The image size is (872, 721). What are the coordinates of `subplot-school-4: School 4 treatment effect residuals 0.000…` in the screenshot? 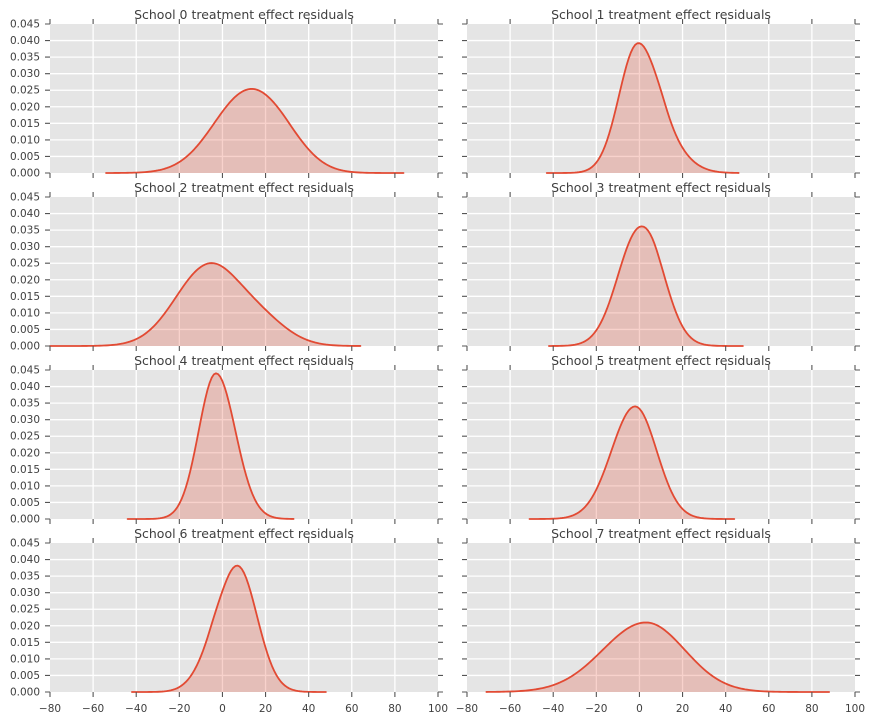 It's located at (226, 439).